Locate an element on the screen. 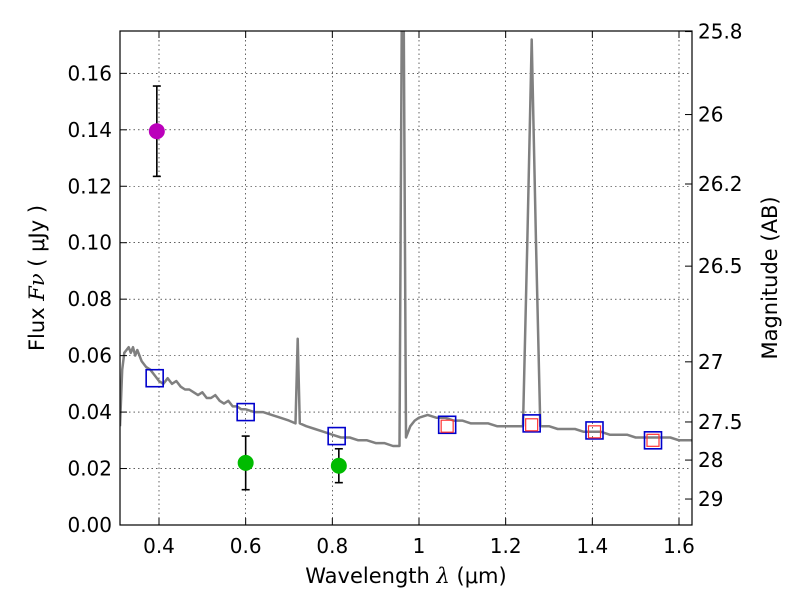 This screenshot has height=600, width=800. y2-tick-label: 26.2 is located at coordinates (720, 184).